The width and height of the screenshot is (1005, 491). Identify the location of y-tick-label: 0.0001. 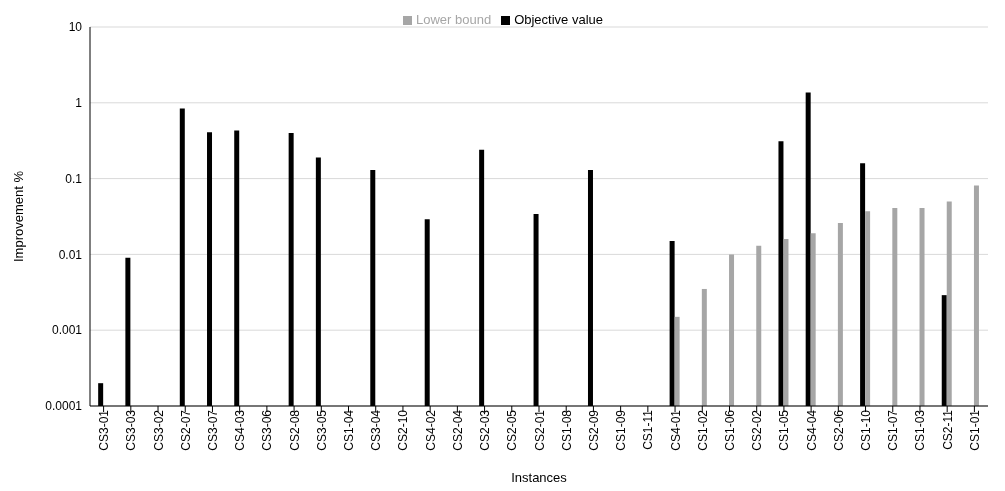
(64, 406).